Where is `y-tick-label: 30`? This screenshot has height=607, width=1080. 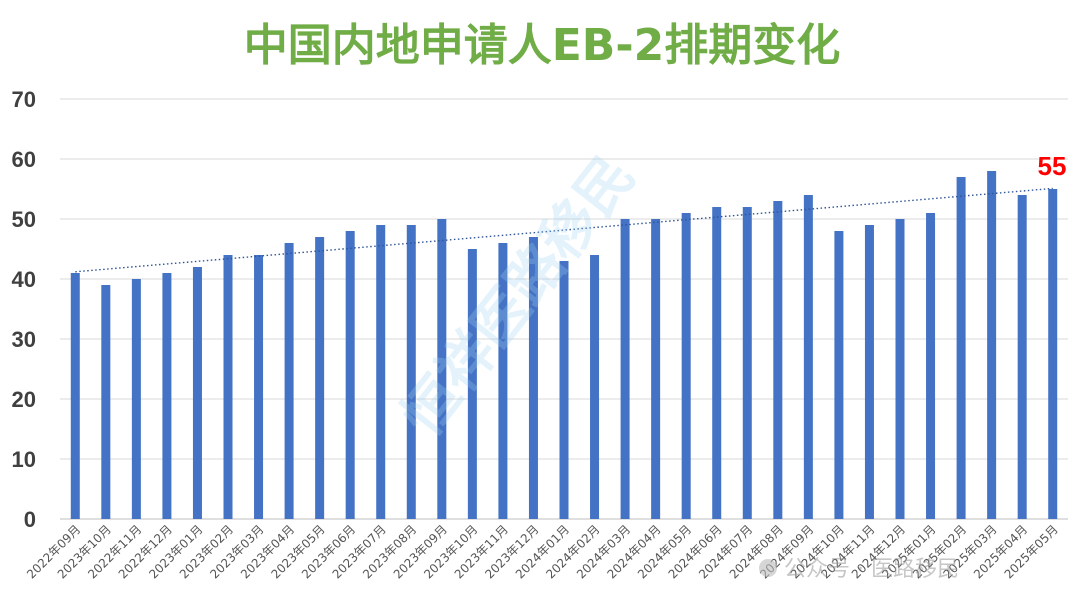
y-tick-label: 30 is located at coordinates (24, 339).